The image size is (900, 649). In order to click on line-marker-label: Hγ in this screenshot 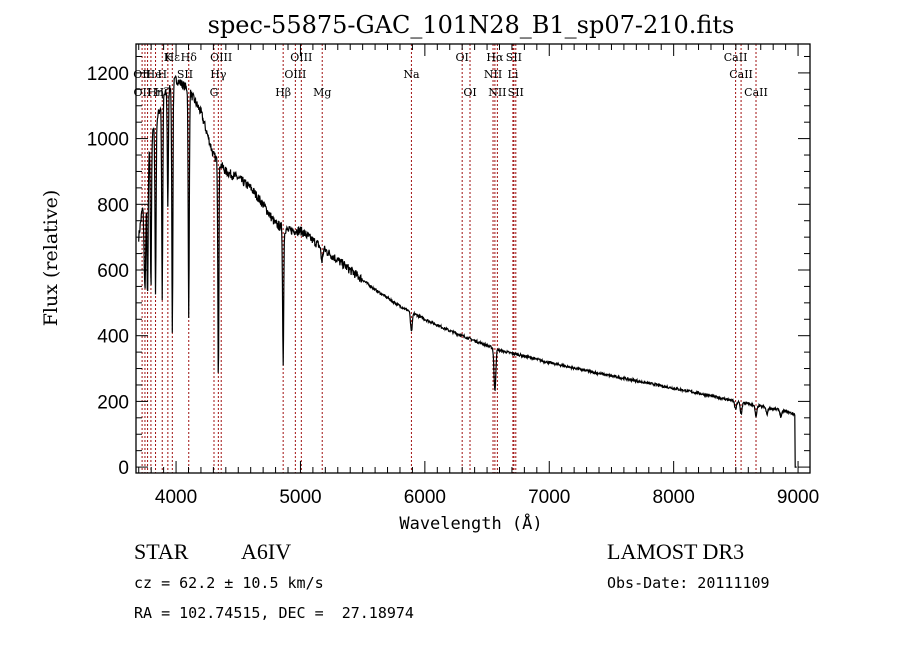, I will do `click(218, 74)`.